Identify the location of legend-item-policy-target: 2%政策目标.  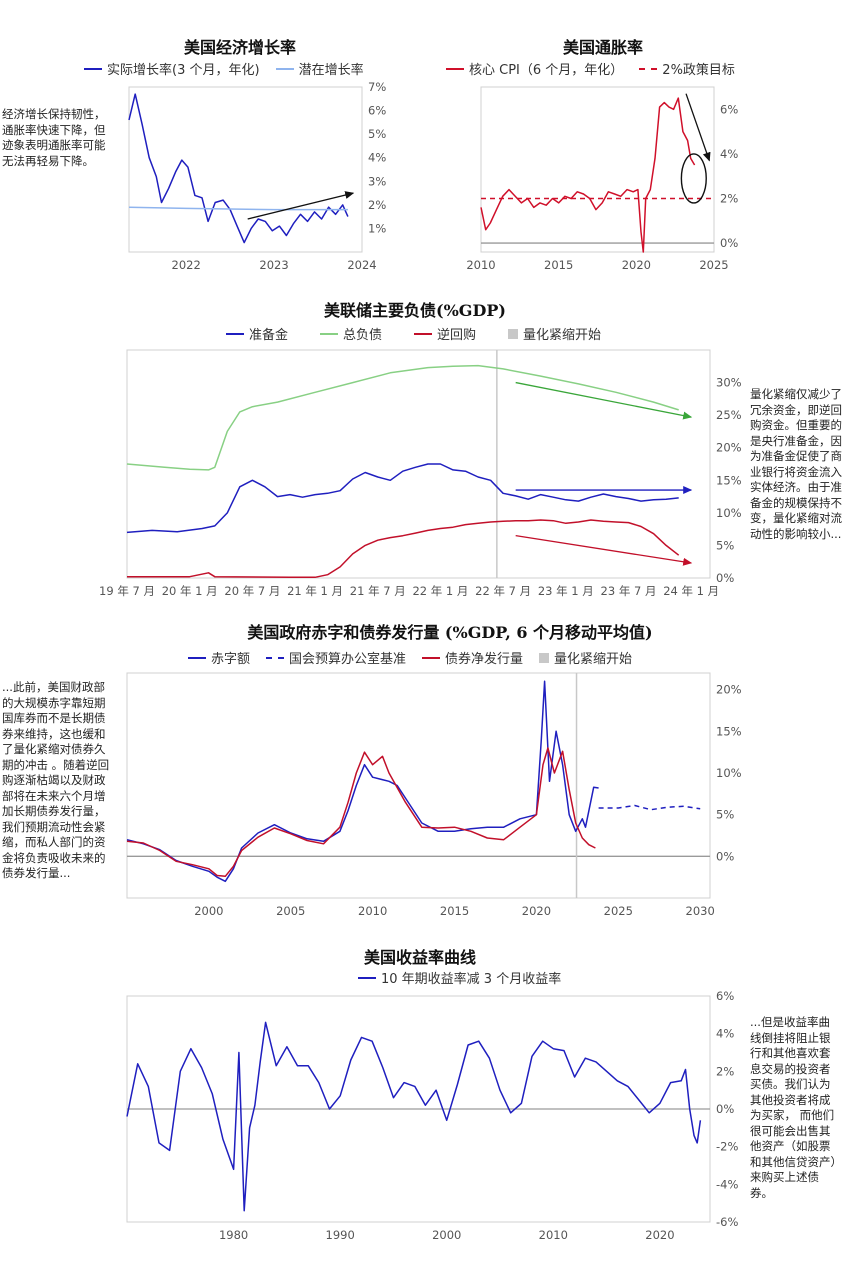
(687, 68).